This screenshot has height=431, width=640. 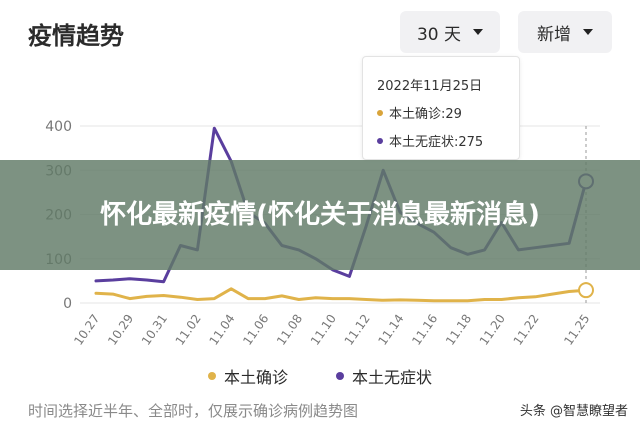 What do you see at coordinates (586, 290) in the screenshot?
I see `highlight-point-confirmed` at bounding box center [586, 290].